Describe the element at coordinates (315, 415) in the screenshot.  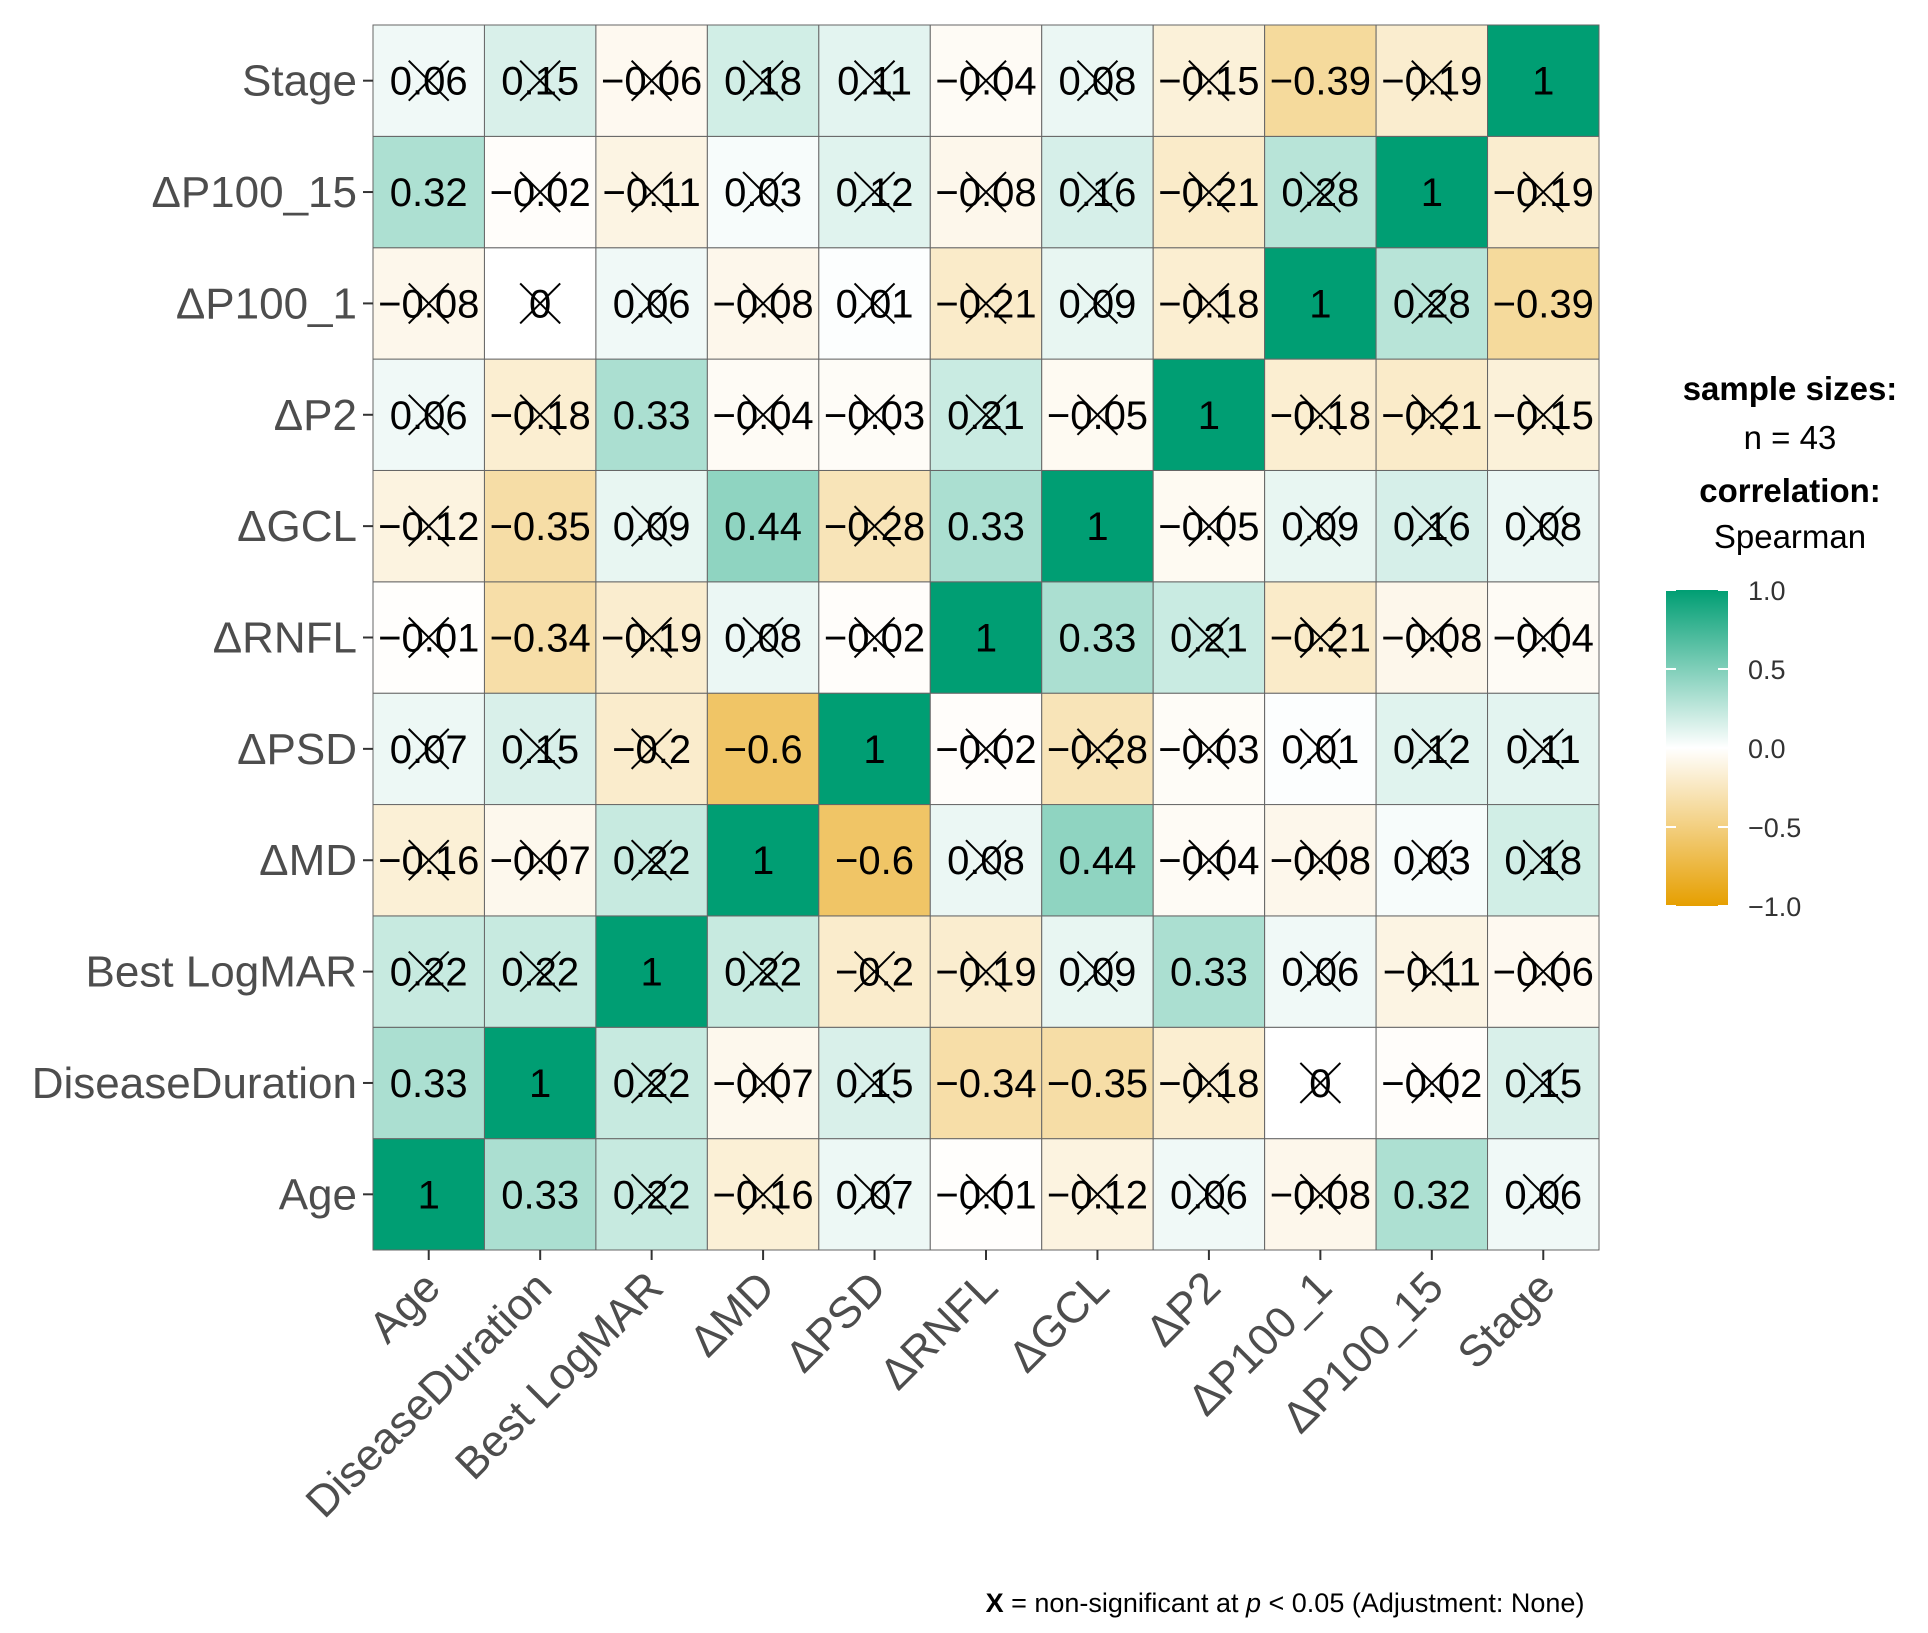
I see `y-tick-label: ΔP2` at that location.